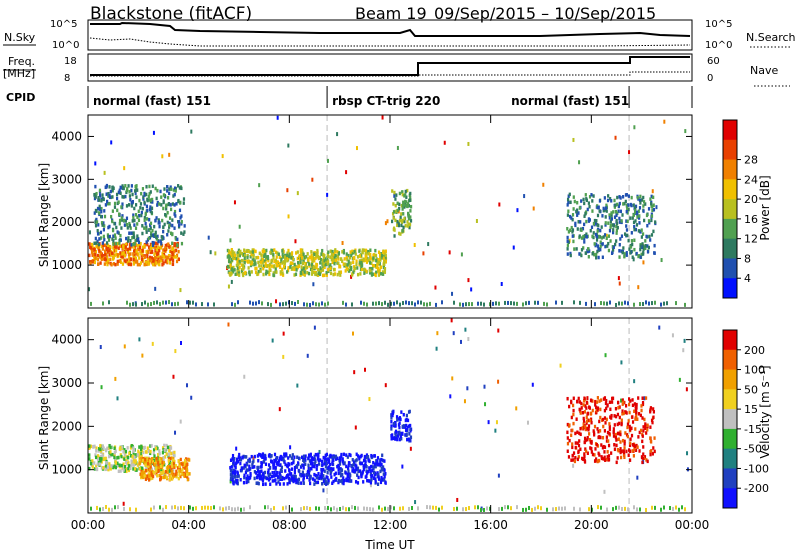 Image resolution: width=800 pixels, height=554 pixels. Describe the element at coordinates (718, 24) in the screenshot. I see `nsearch-tick-top: 10^5` at that location.